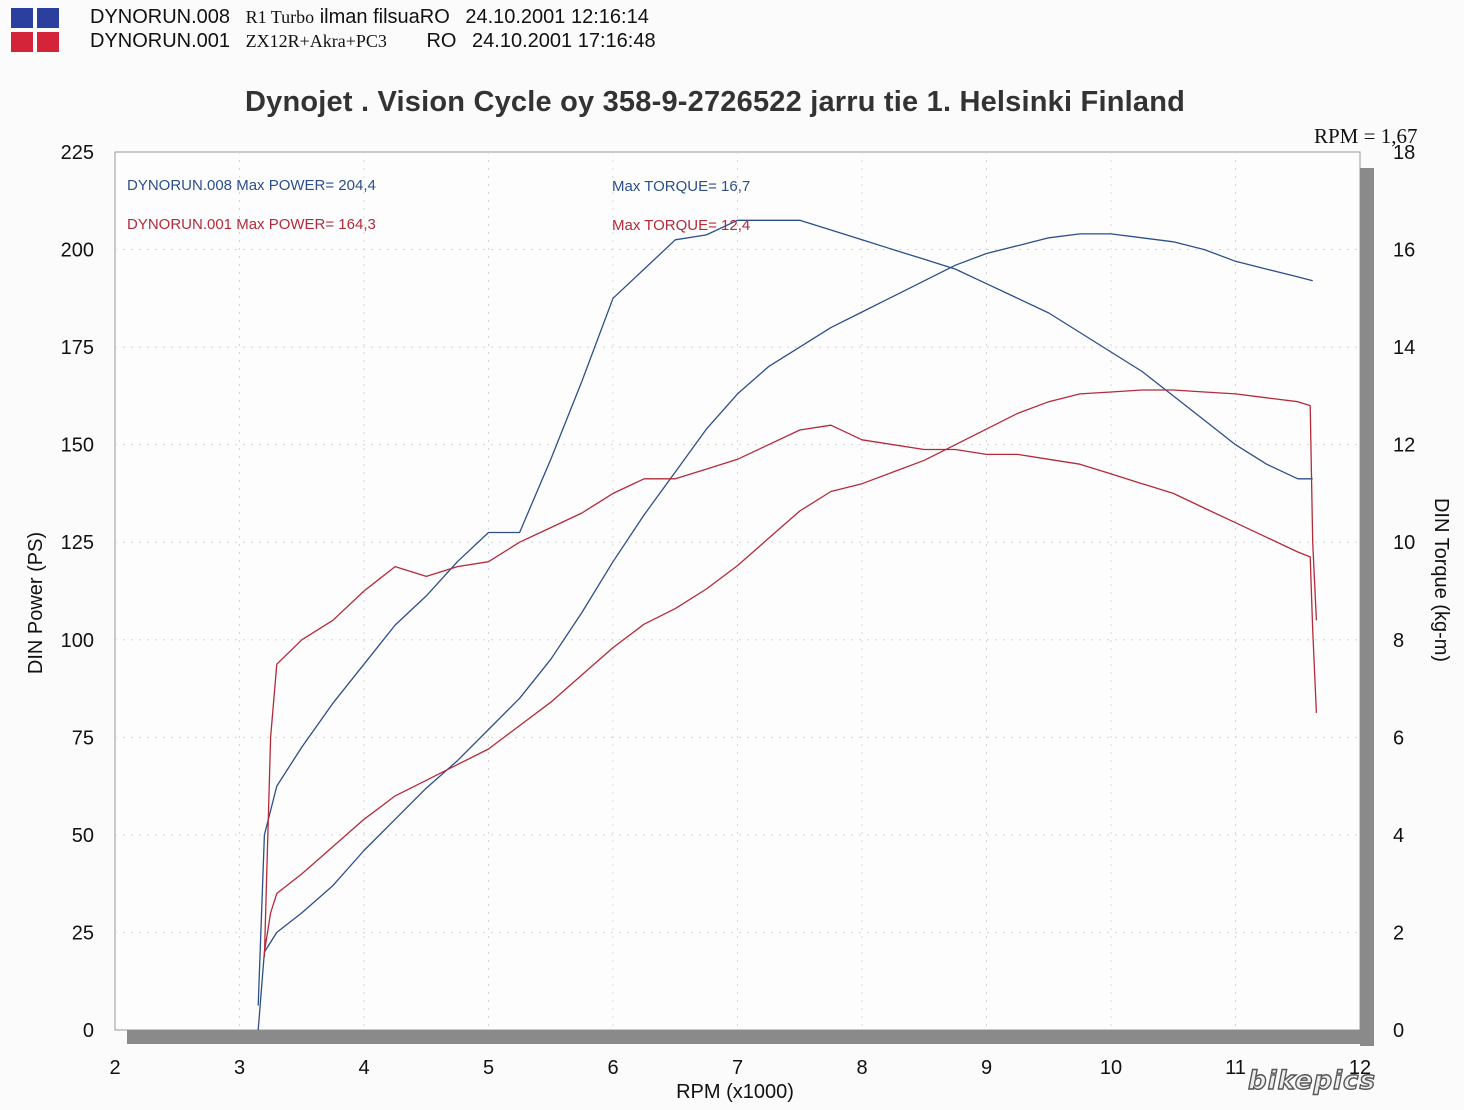 The height and width of the screenshot is (1110, 1464). I want to click on rpm-ratio: RPM = 1,67, so click(1366, 136).